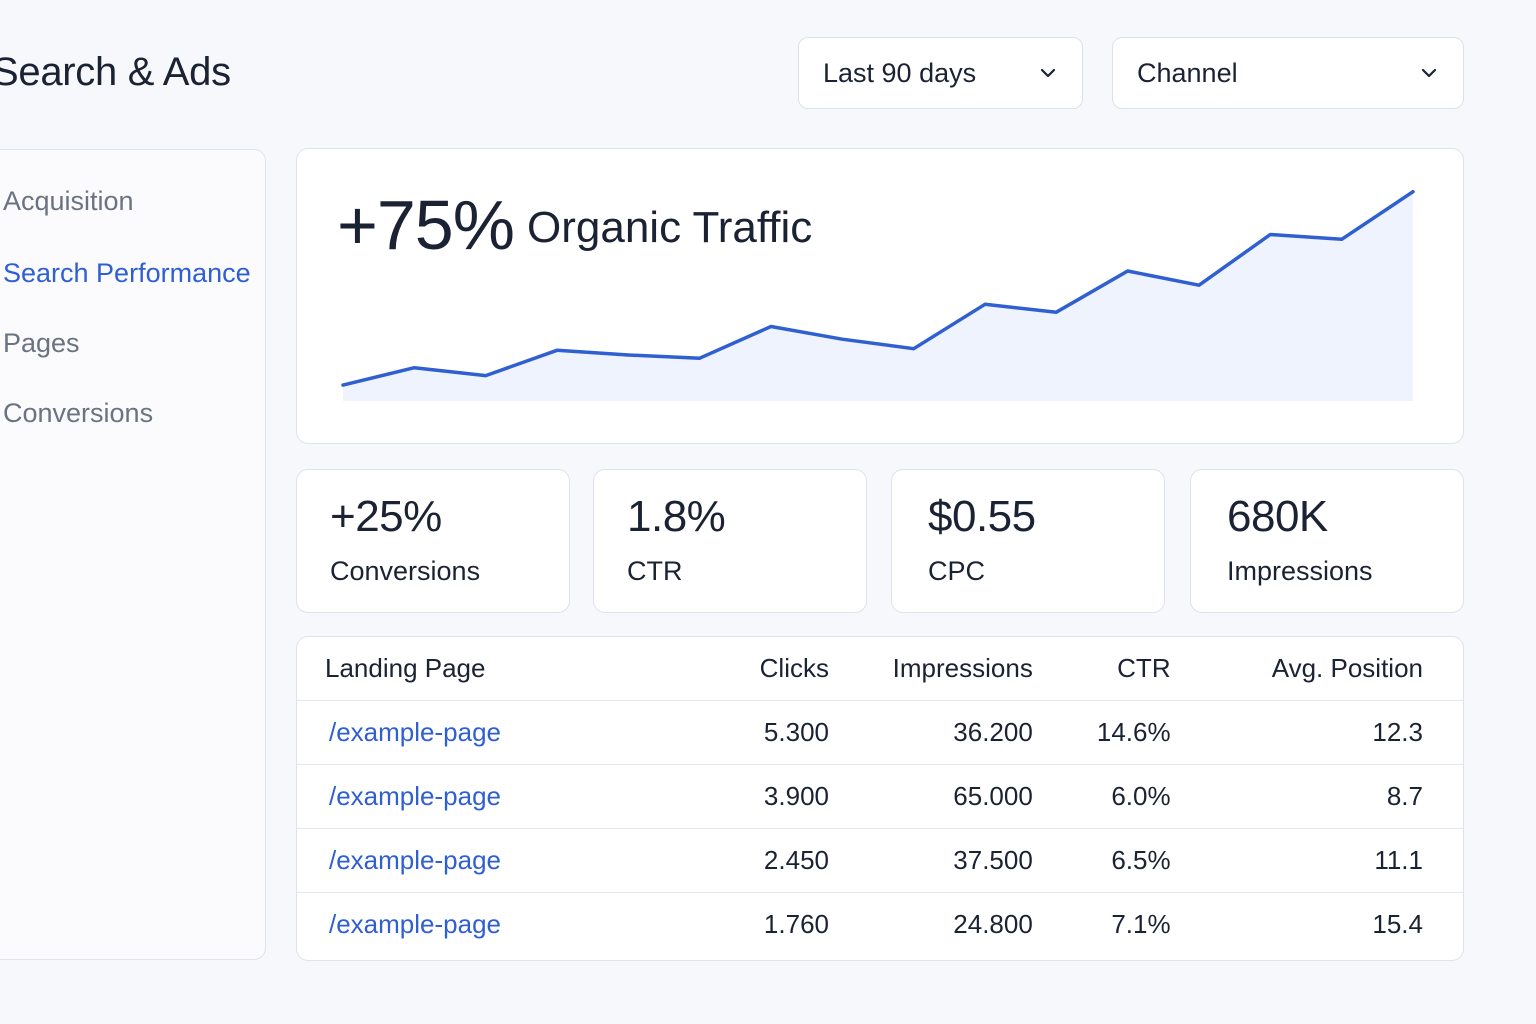 Image resolution: width=1536 pixels, height=1024 pixels. What do you see at coordinates (497, 669) in the screenshot?
I see `column-header-landing-page: Landing Page` at bounding box center [497, 669].